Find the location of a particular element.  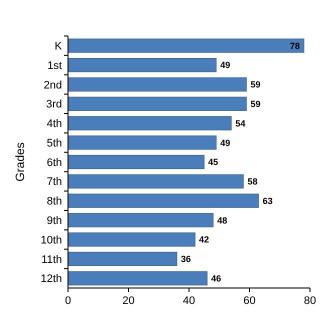

data-label: 54 is located at coordinates (240, 123).